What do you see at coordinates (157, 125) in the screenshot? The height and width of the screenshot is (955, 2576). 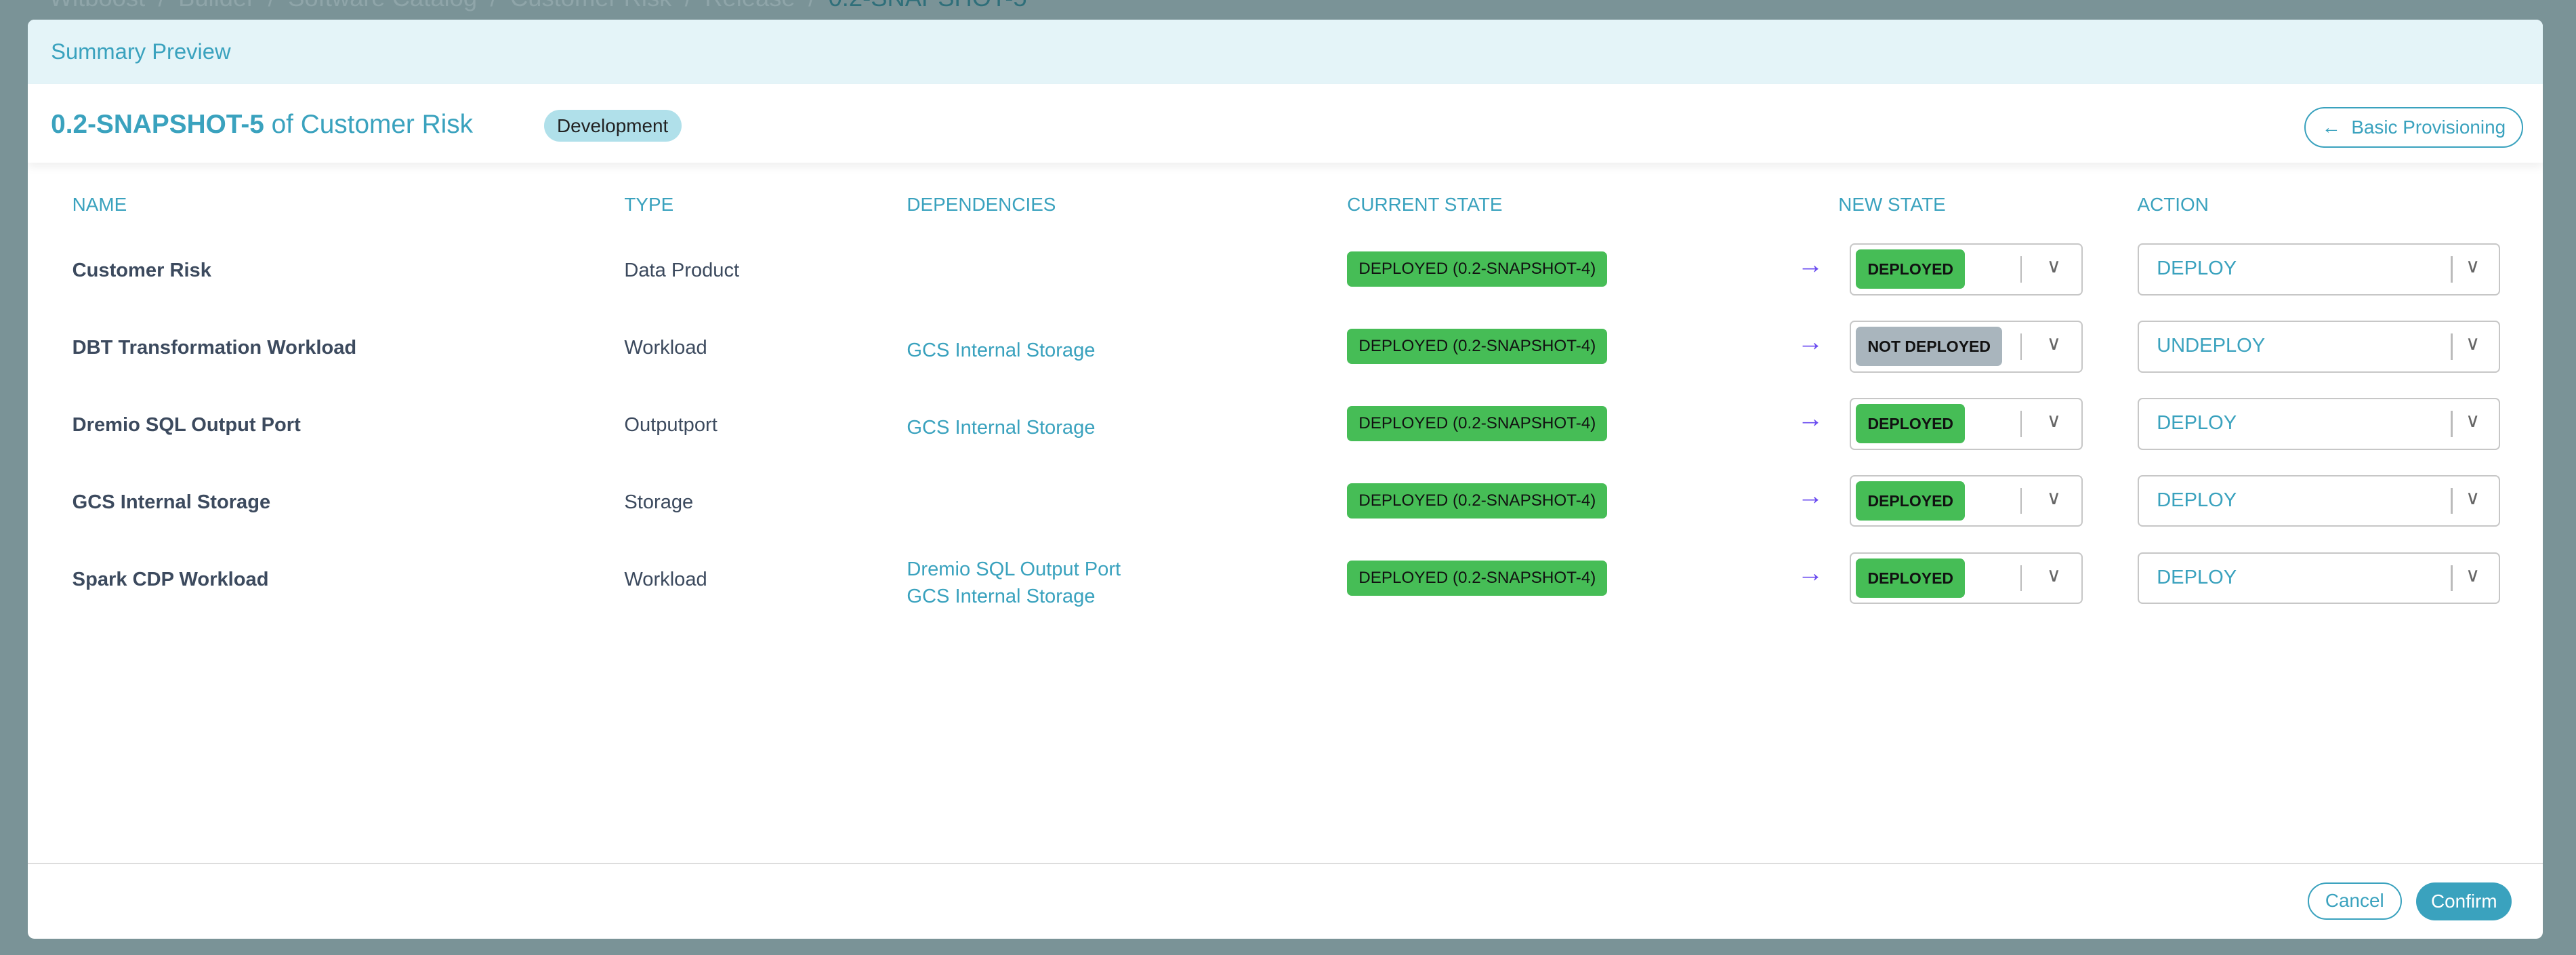 I see `version-label: 0.2-SNAPSHOT-5` at bounding box center [157, 125].